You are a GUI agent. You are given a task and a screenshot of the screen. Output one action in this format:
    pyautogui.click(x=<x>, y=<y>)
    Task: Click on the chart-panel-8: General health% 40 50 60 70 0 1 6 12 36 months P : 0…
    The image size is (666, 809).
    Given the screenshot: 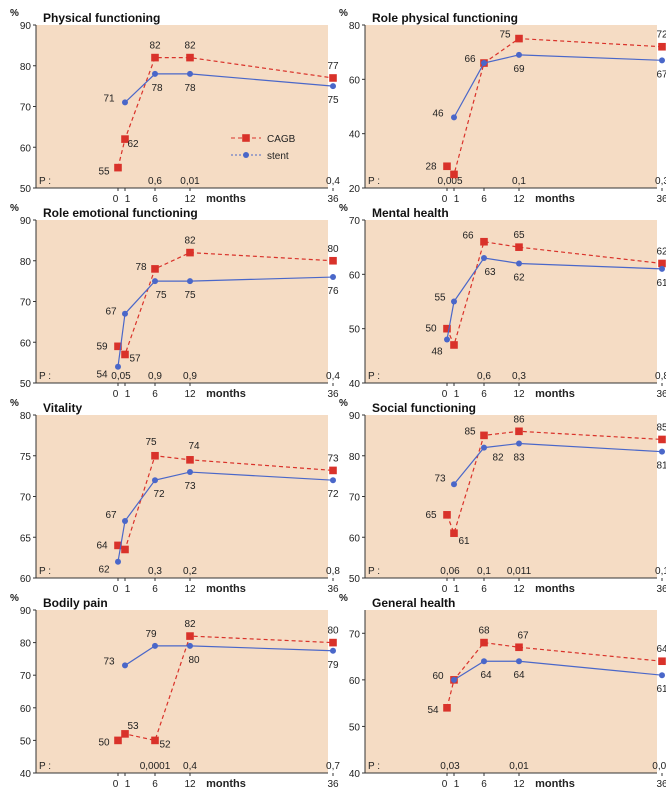 What is the action you would take?
    pyautogui.click(x=502, y=691)
    